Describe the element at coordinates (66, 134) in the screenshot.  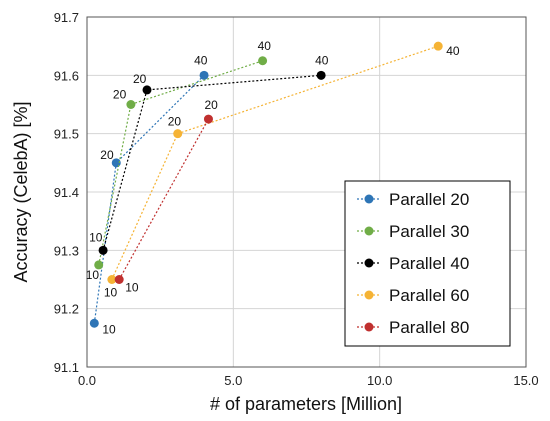
I see `y-tick-label: 91.5` at that location.